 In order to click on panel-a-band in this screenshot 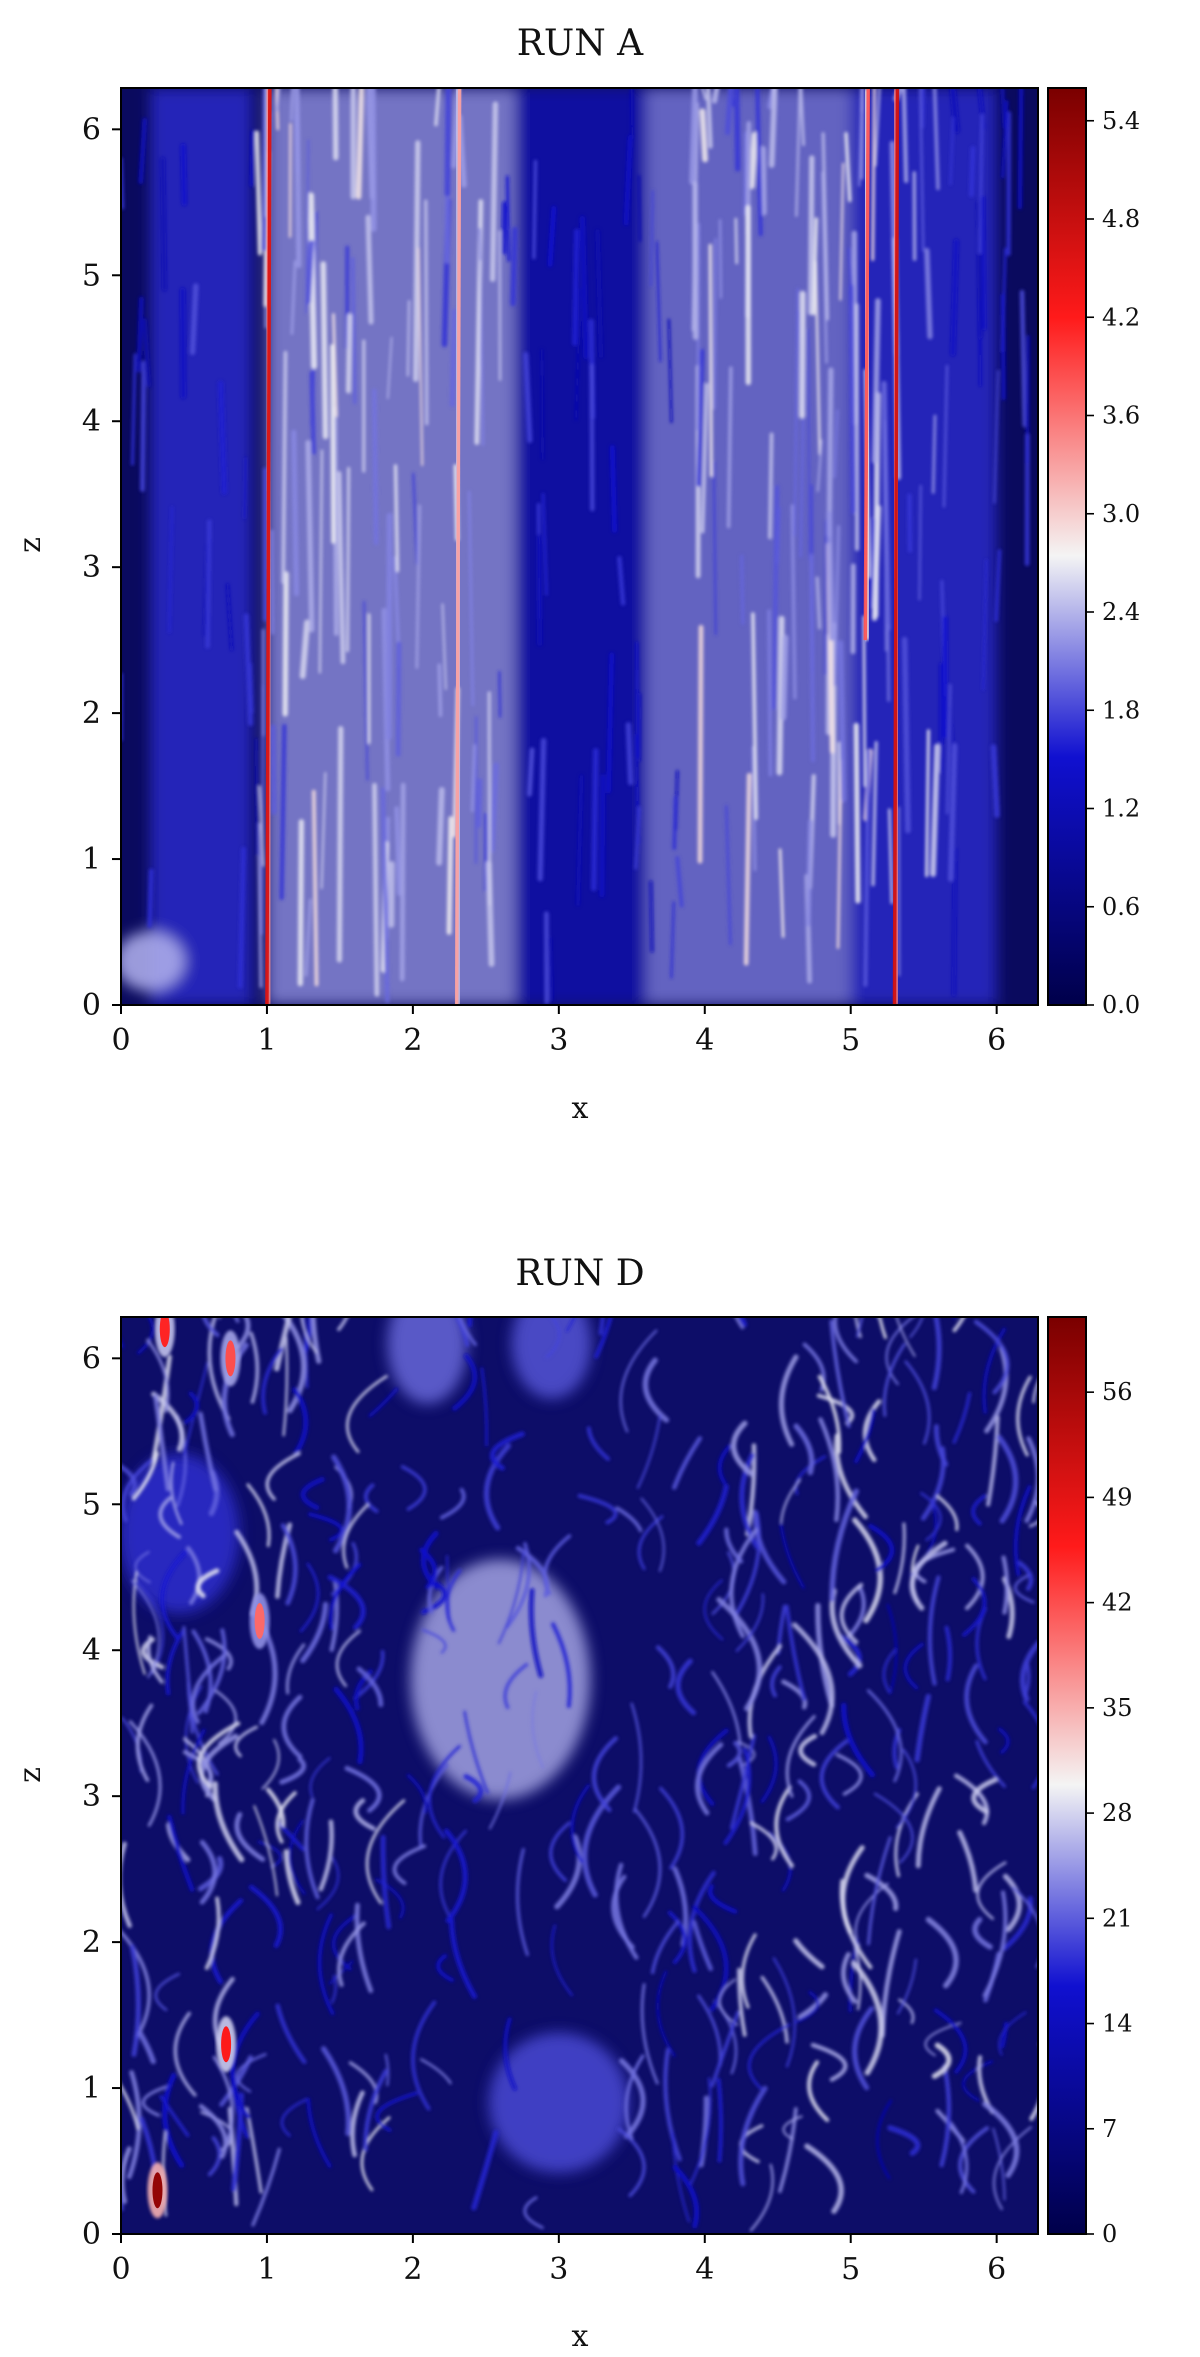, I will do `click(201, 546)`.